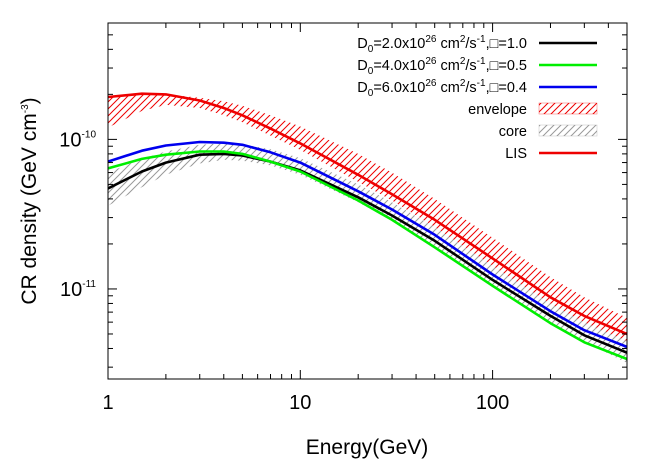 The width and height of the screenshot is (666, 466). What do you see at coordinates (29, 200) in the screenshot?
I see `y-axis-label: CR density (GeV cm-3)` at bounding box center [29, 200].